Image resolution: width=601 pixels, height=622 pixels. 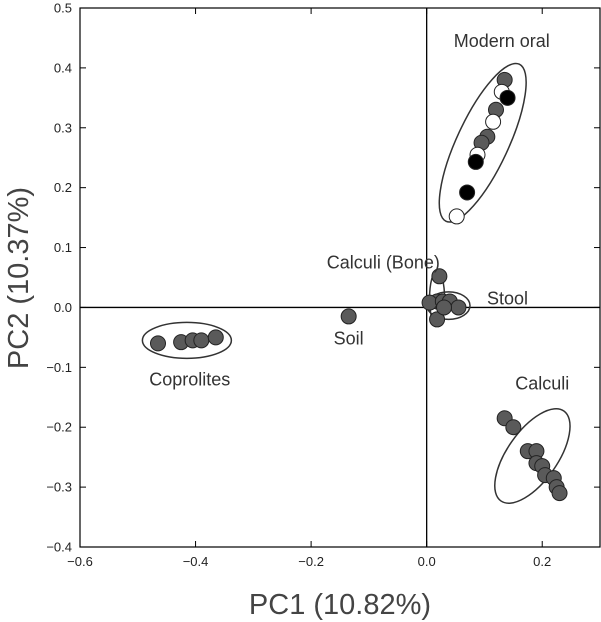 What do you see at coordinates (482, 142) in the screenshot?
I see `modern-oral-ellipse` at bounding box center [482, 142].